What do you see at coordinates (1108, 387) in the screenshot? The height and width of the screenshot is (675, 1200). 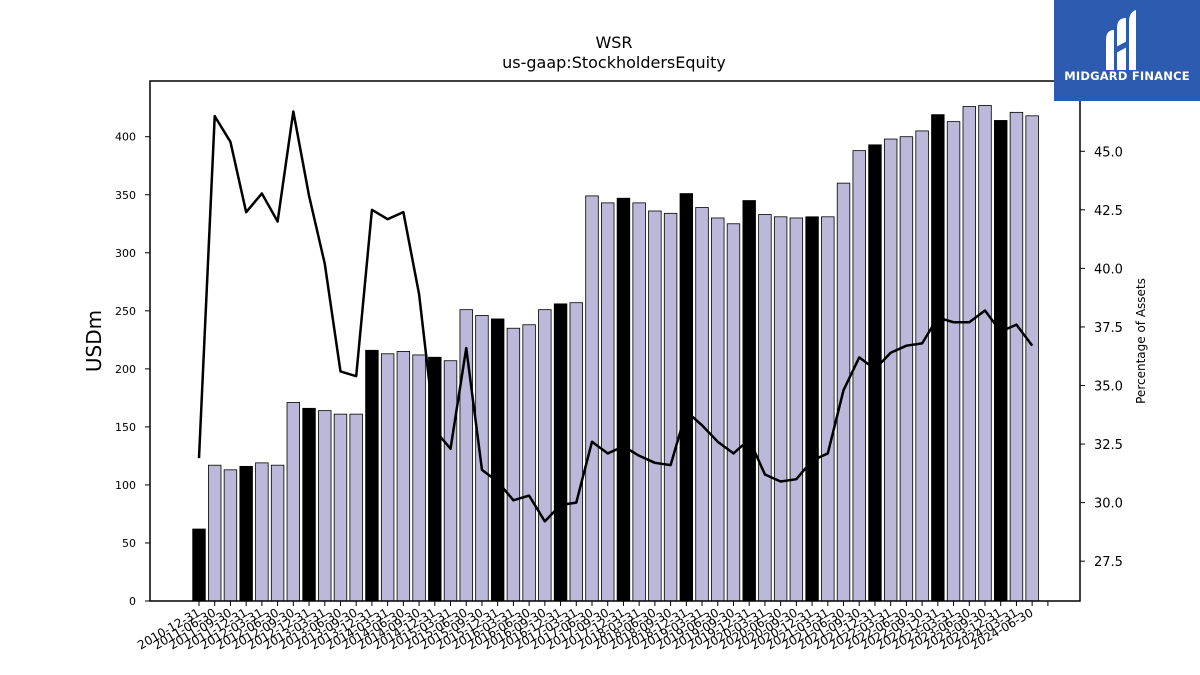 I see `y2-tick-label: 35.0` at bounding box center [1108, 387].